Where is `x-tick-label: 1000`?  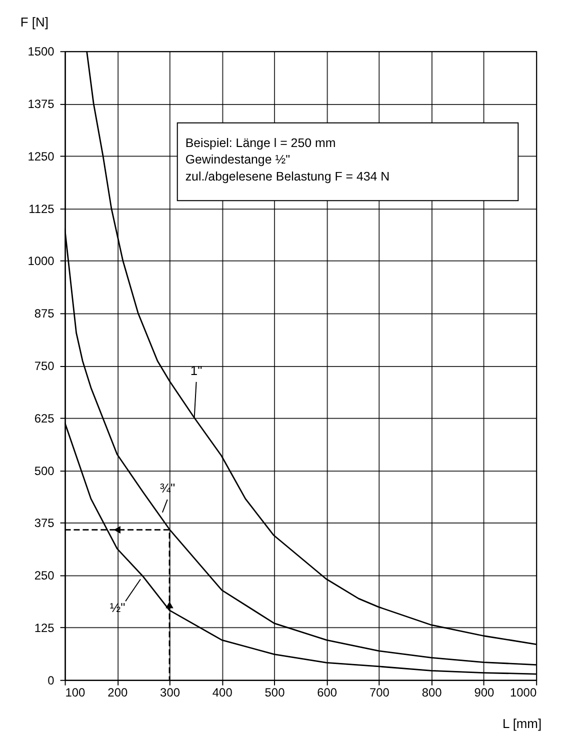 x-tick-label: 1000 is located at coordinates (523, 692).